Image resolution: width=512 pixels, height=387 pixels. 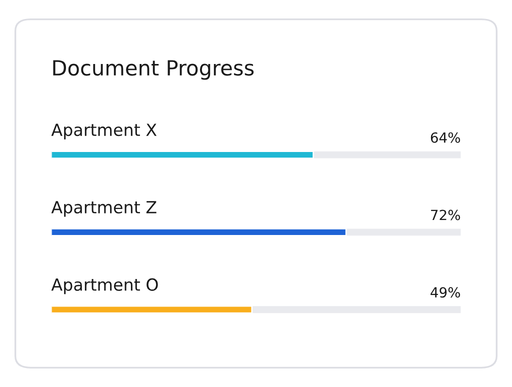 What do you see at coordinates (445, 215) in the screenshot?
I see `data-label: 72%` at bounding box center [445, 215].